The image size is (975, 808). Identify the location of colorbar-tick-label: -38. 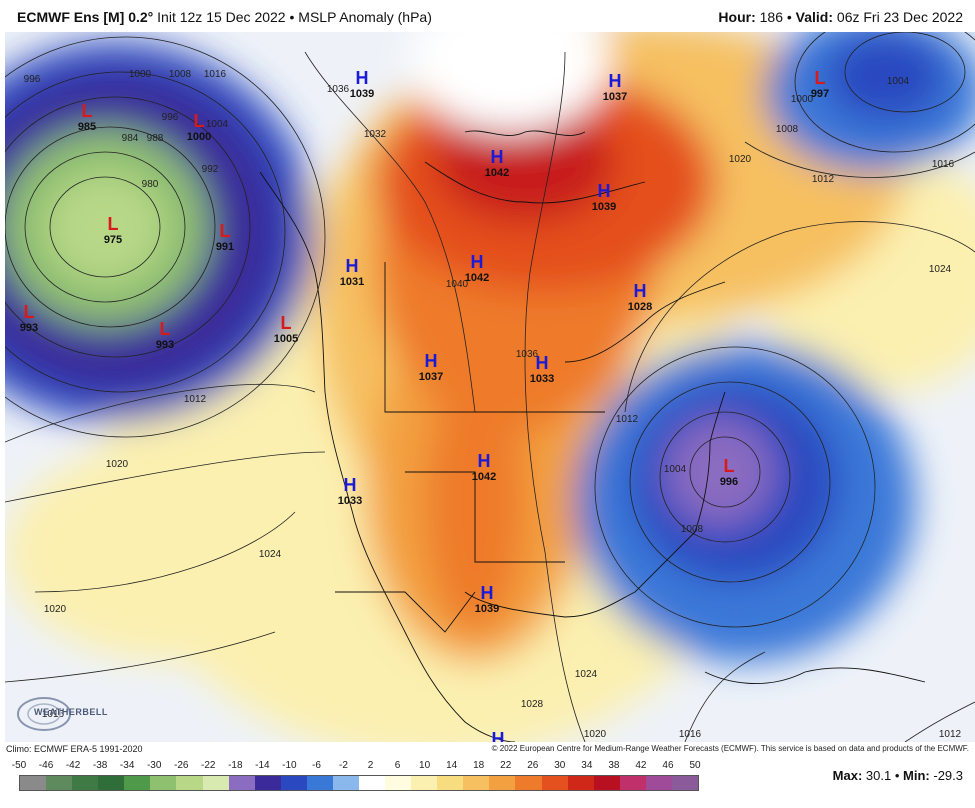
(100, 765).